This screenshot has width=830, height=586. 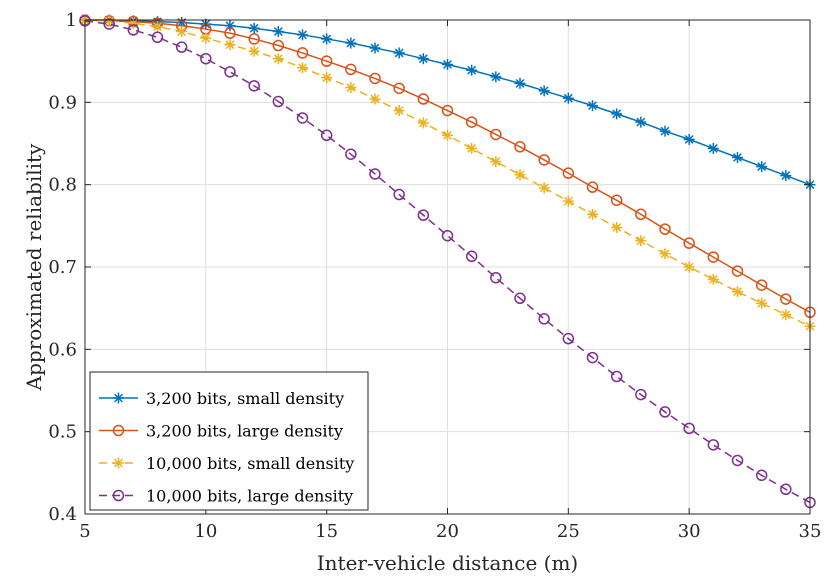 What do you see at coordinates (62, 349) in the screenshot?
I see `y-tick-label: 0.6` at bounding box center [62, 349].